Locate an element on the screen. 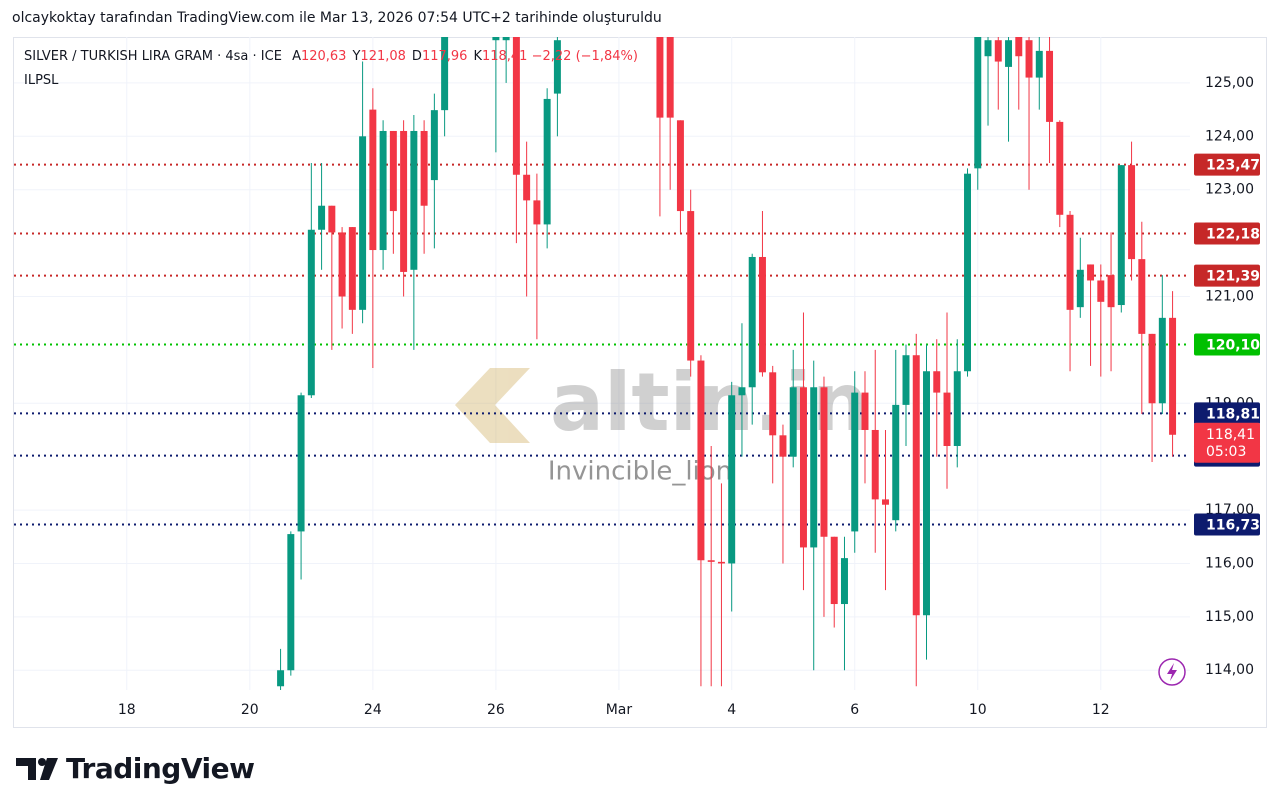 This screenshot has width=1280, height=809. x-tick-label: Mar is located at coordinates (619, 710).